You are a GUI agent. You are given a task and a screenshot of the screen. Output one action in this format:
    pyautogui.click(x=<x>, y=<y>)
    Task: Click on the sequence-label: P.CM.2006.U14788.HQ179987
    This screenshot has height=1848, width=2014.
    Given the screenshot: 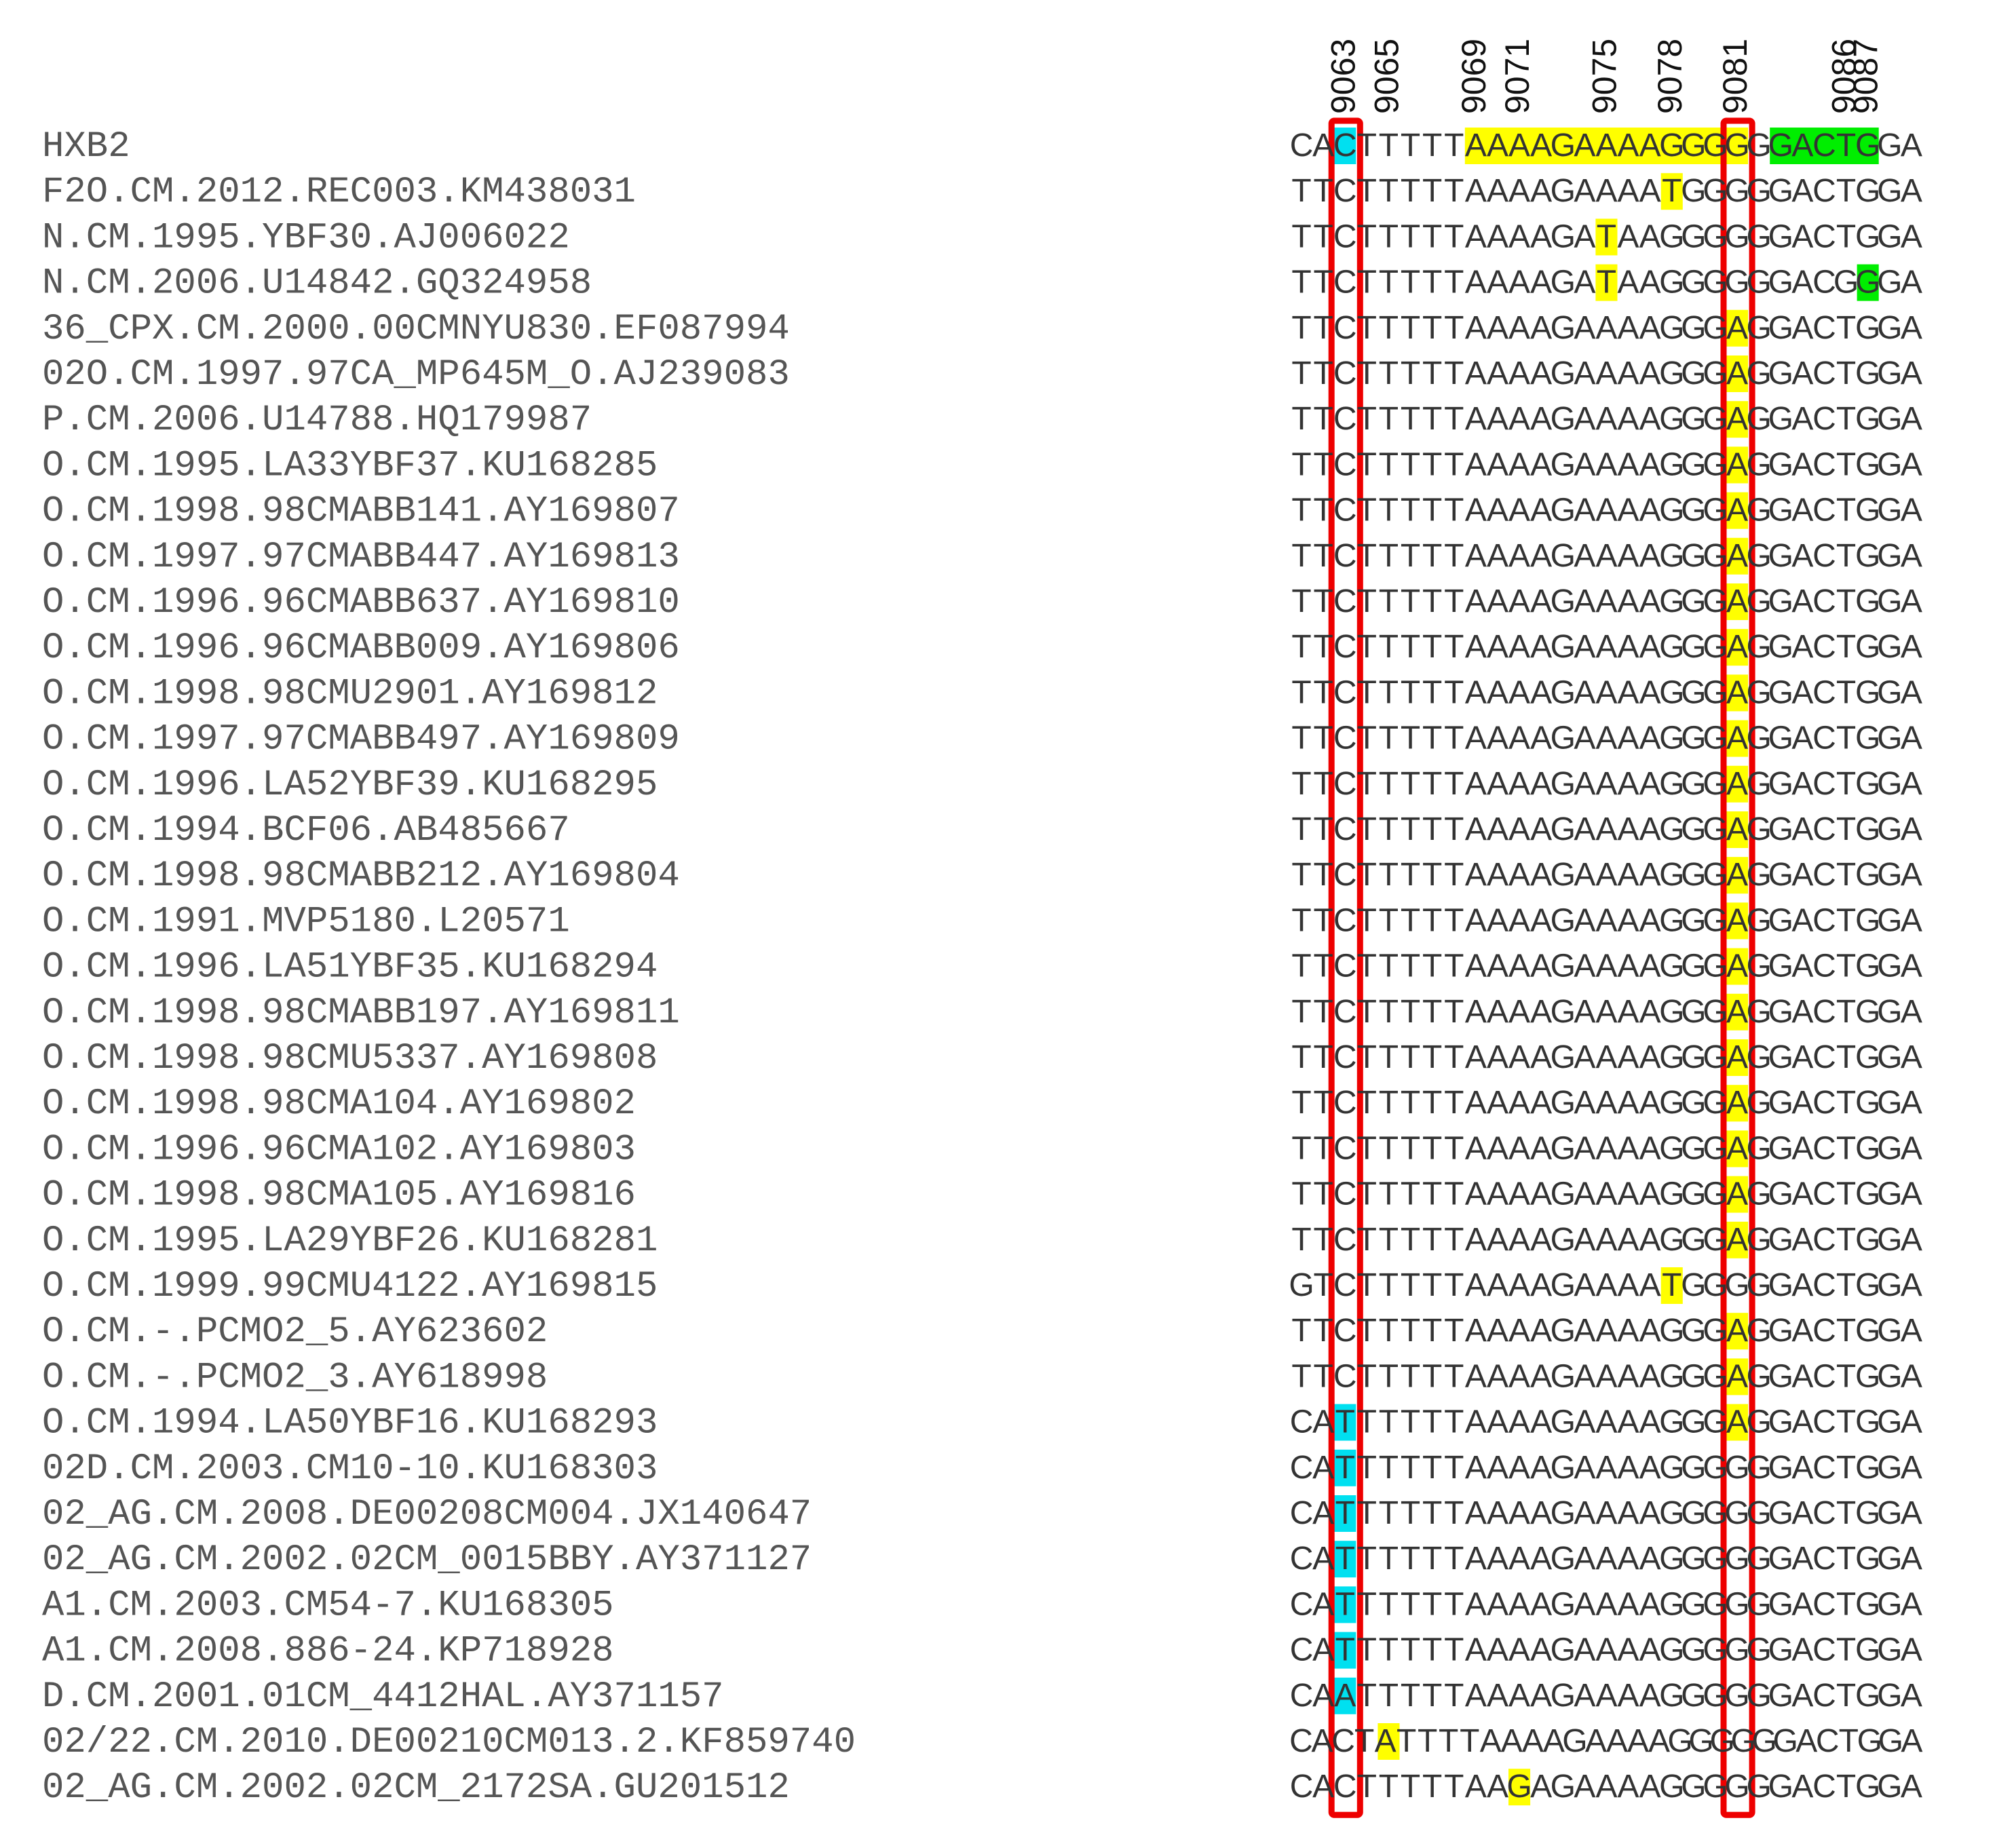 What is the action you would take?
    pyautogui.click(x=317, y=420)
    